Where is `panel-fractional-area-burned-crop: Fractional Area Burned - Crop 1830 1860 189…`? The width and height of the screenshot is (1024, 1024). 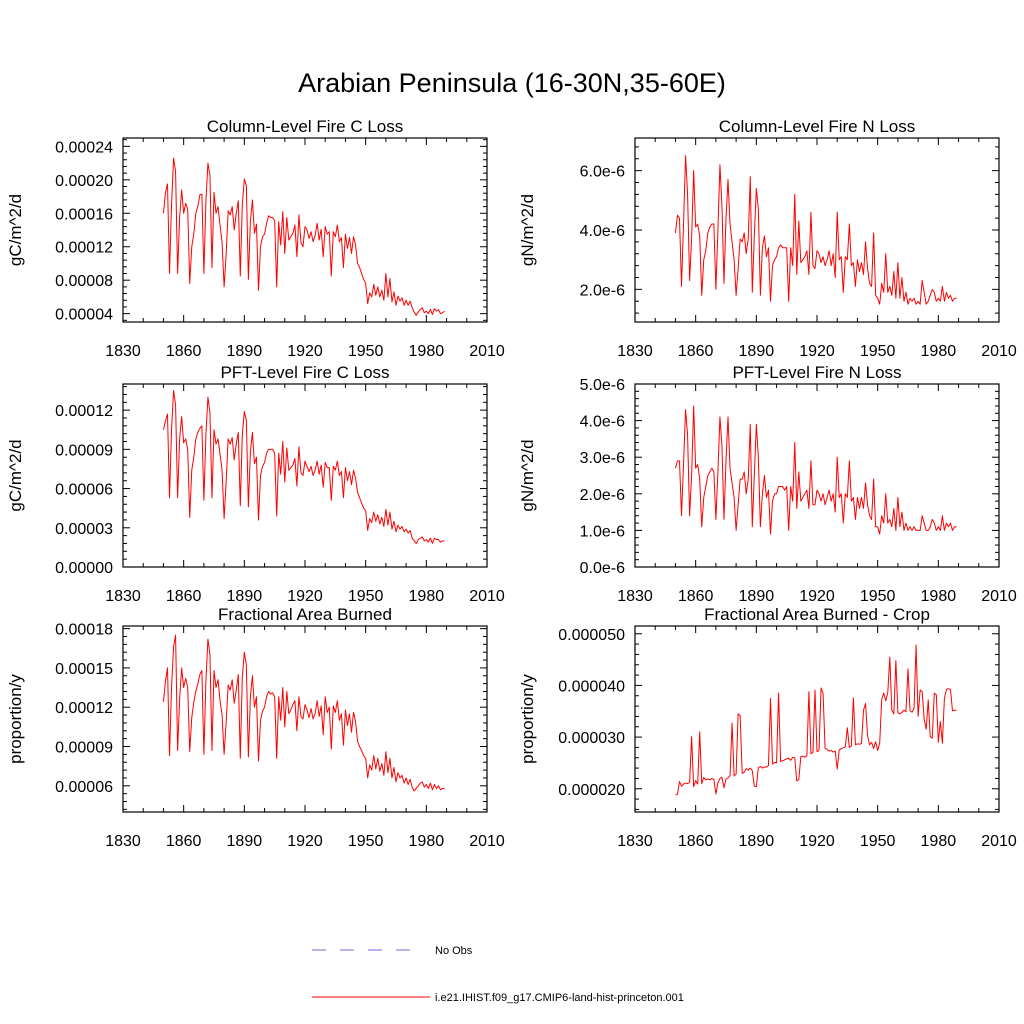
panel-fractional-area-burned-crop: Fractional Area Burned - Crop 1830 1860 189… is located at coordinates (767, 727).